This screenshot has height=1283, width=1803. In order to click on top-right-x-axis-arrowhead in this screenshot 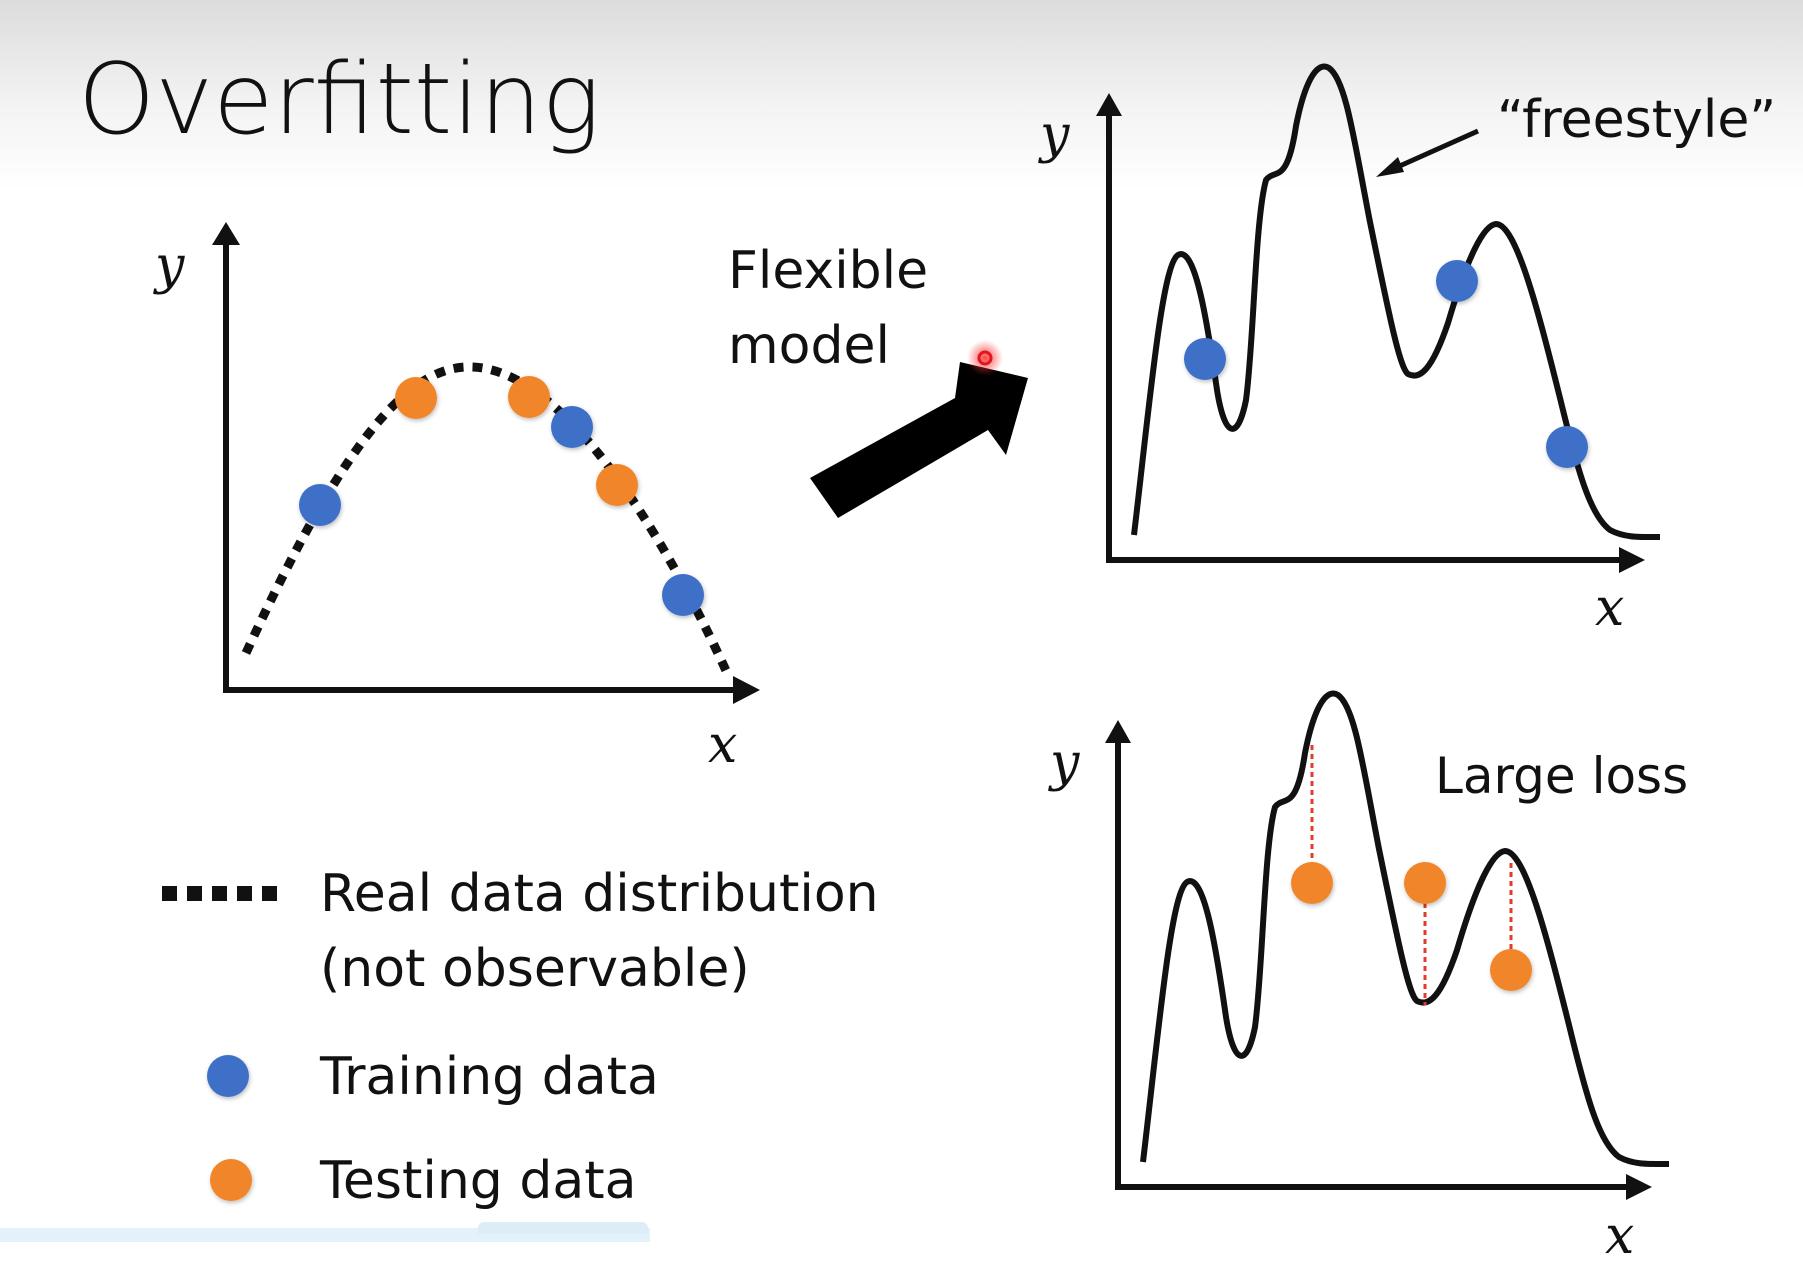, I will do `click(1632, 560)`.